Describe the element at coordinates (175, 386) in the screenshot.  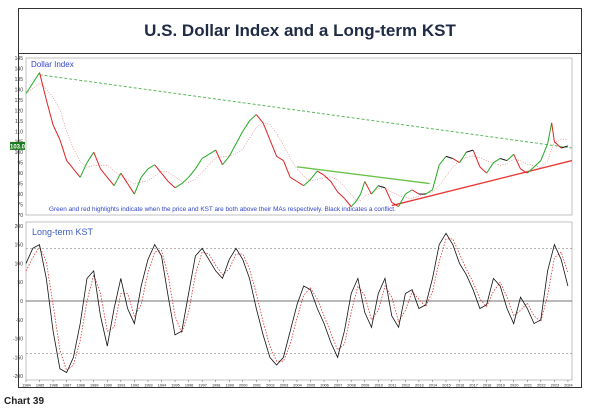
I see `x-tick-label: 1995` at that location.